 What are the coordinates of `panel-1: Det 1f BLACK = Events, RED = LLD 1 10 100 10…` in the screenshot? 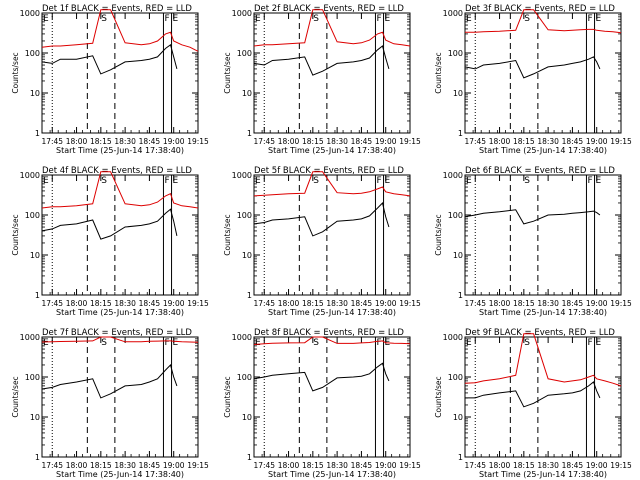 It's located at (110, 79).